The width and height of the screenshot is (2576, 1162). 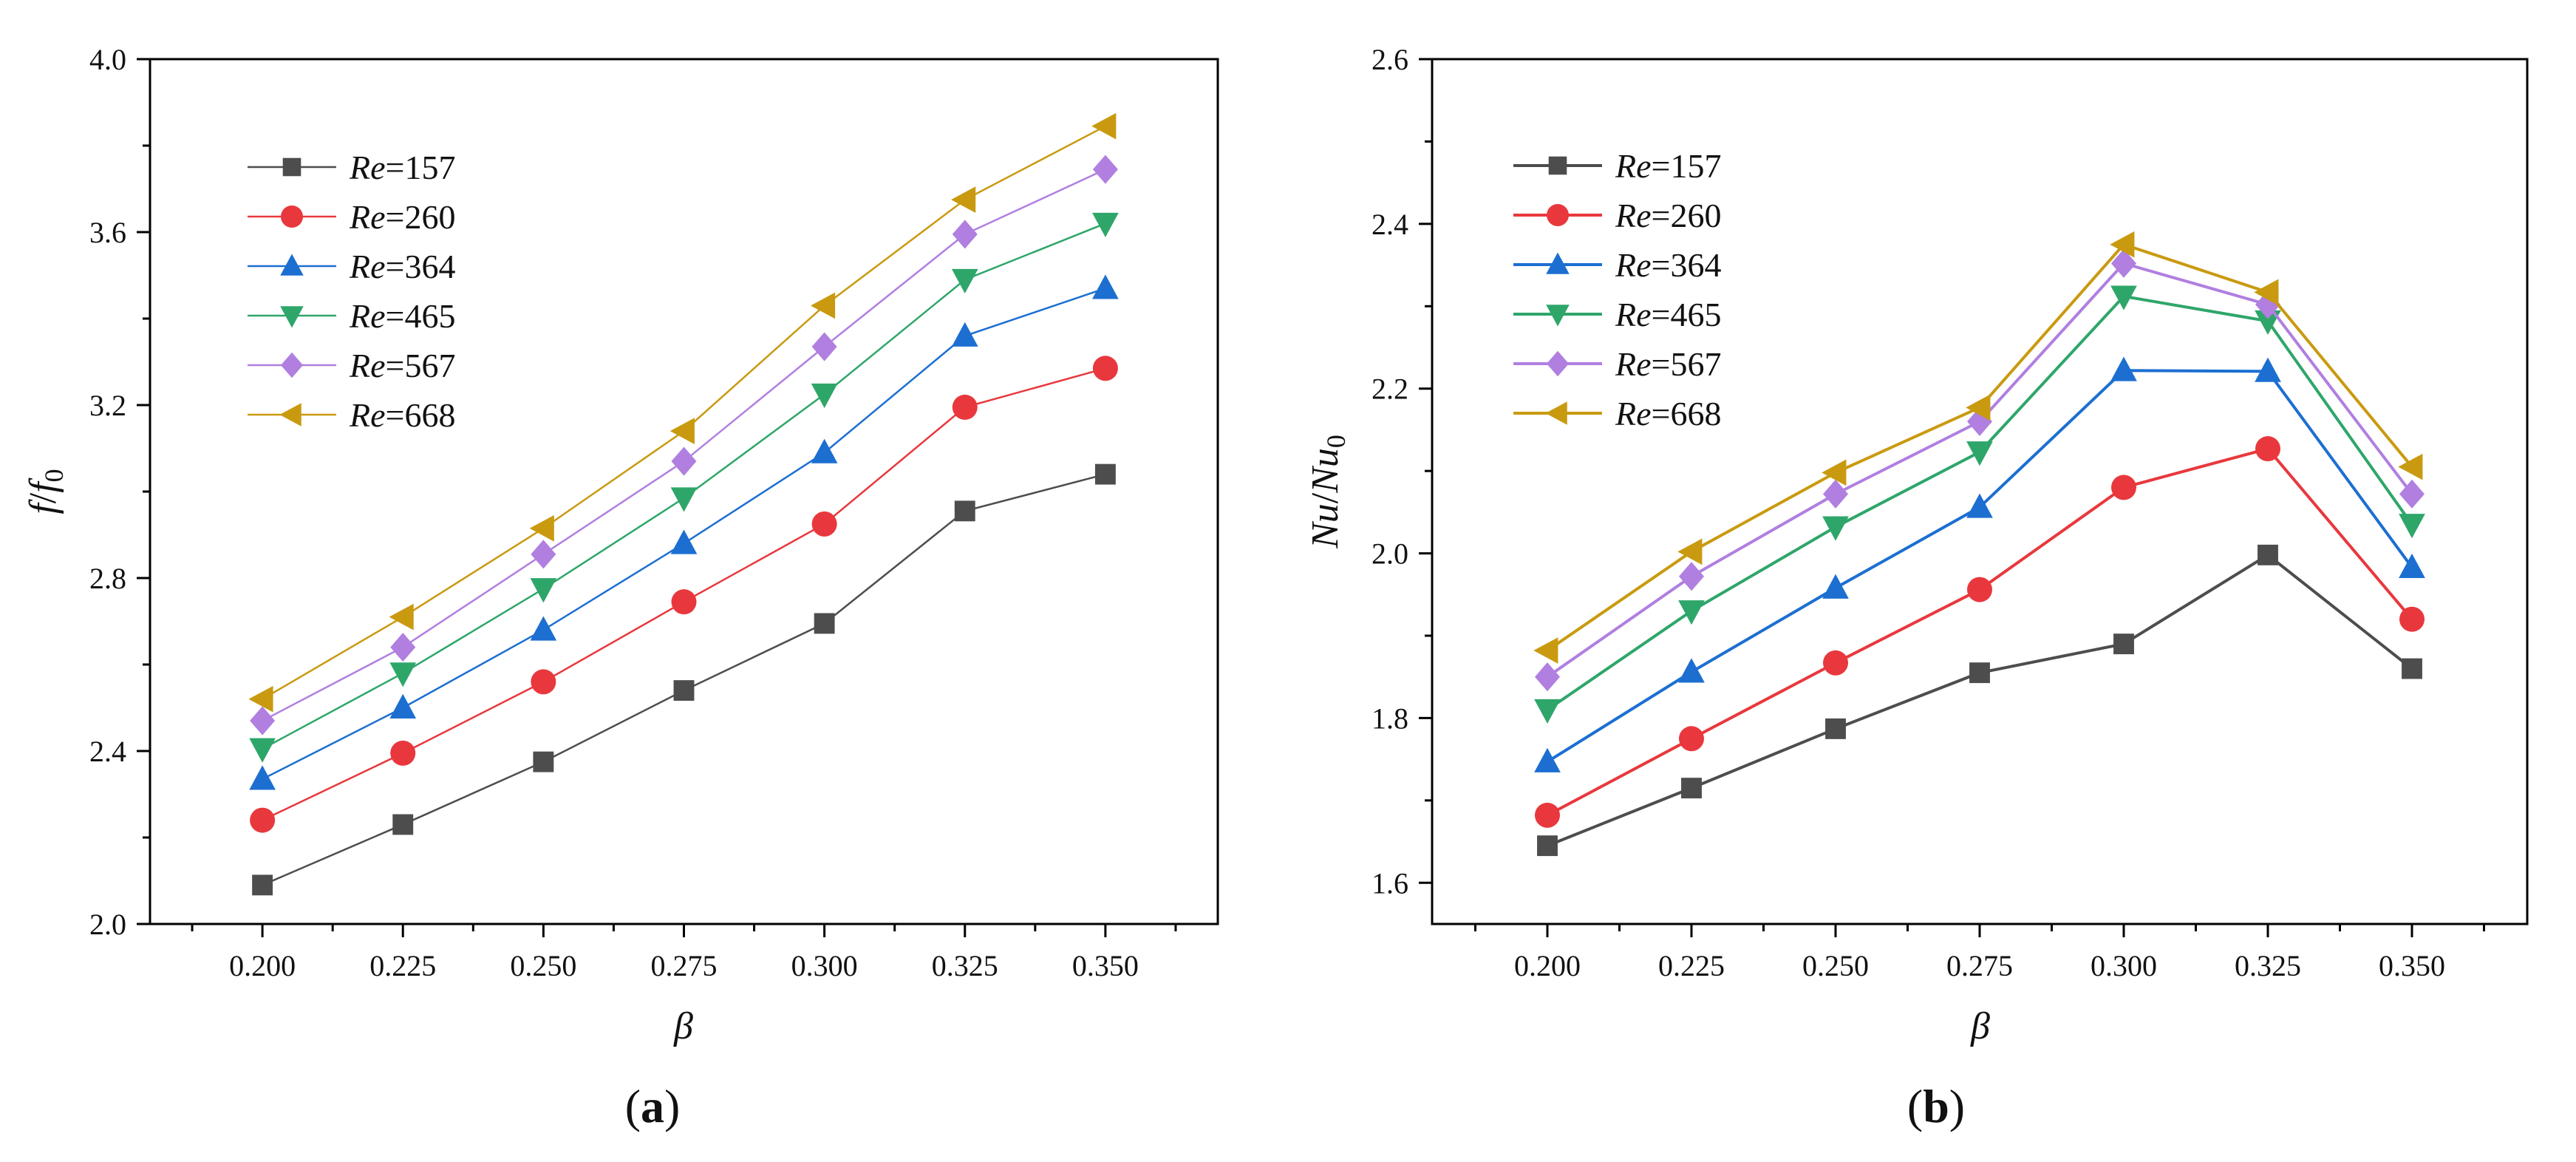 I want to click on y-tick-label: 2.0, so click(x=107, y=924).